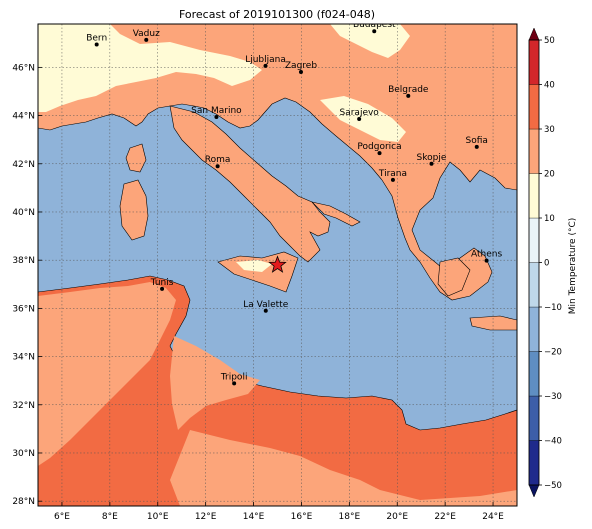  What do you see at coordinates (250, 184) in the screenshot?
I see `italy-peninsula` at bounding box center [250, 184].